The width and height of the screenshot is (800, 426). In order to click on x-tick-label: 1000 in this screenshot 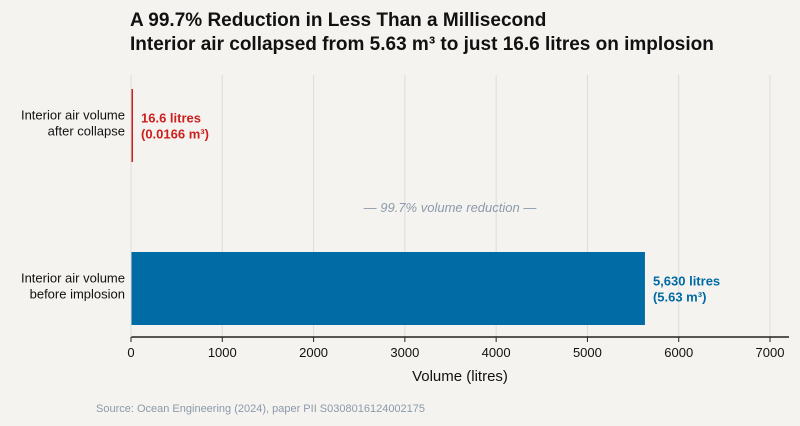, I will do `click(222, 352)`.